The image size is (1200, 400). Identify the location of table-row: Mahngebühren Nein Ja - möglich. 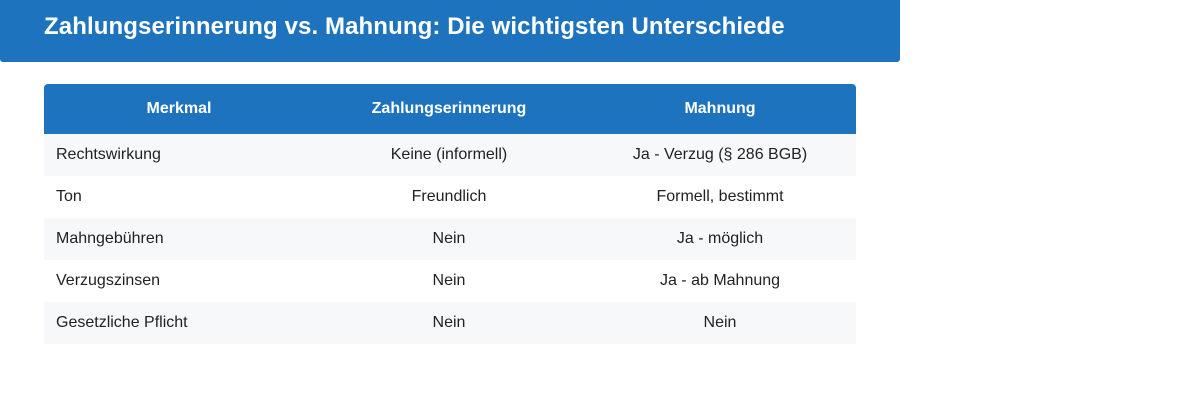
(450, 239).